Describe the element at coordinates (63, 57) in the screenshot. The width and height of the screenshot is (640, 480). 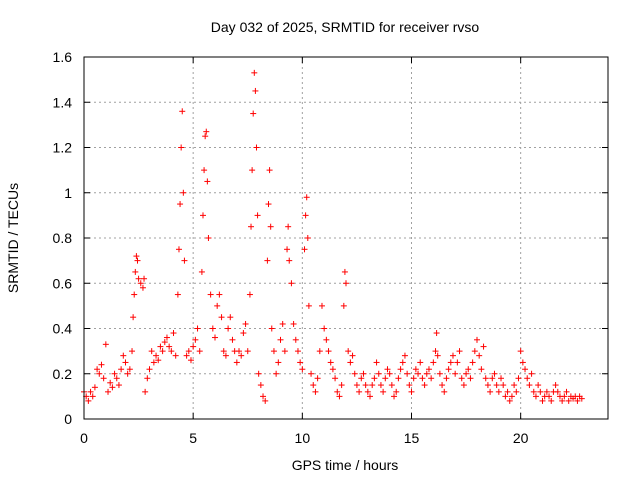
I see `y-tick-label: 1.6` at that location.